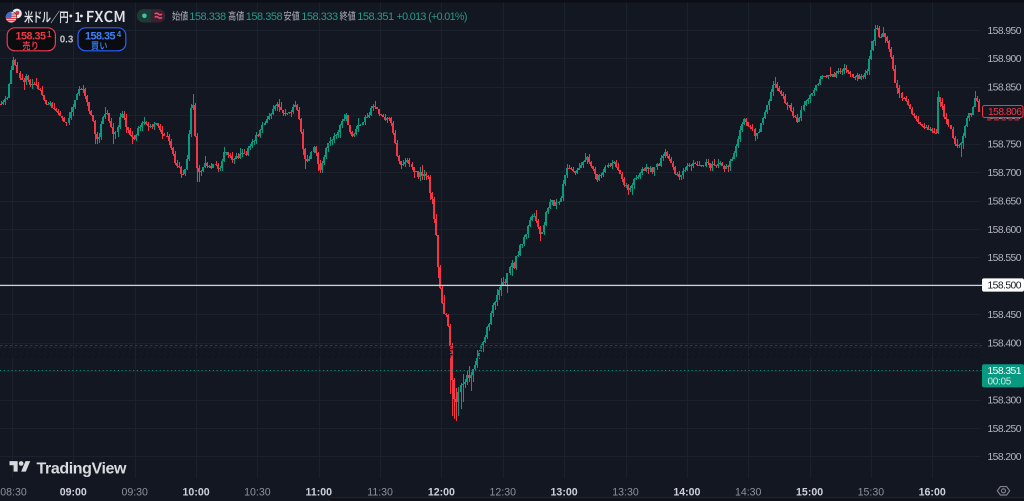 The image size is (1024, 501). Describe the element at coordinates (1005, 201) in the screenshot. I see `svg-text: 158.650` at that location.